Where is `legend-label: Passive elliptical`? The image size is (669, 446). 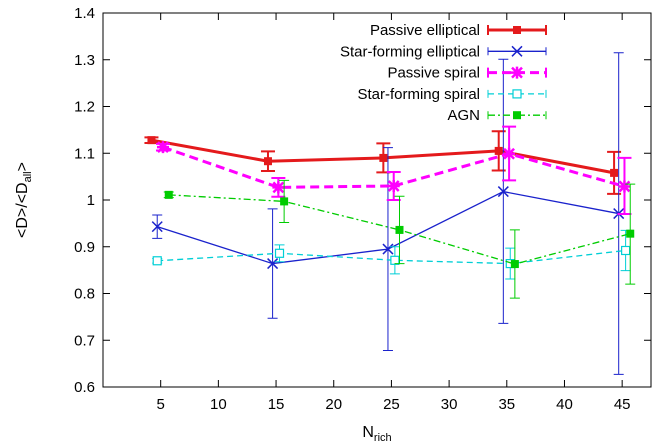 legend-label: Passive elliptical is located at coordinates (425, 30).